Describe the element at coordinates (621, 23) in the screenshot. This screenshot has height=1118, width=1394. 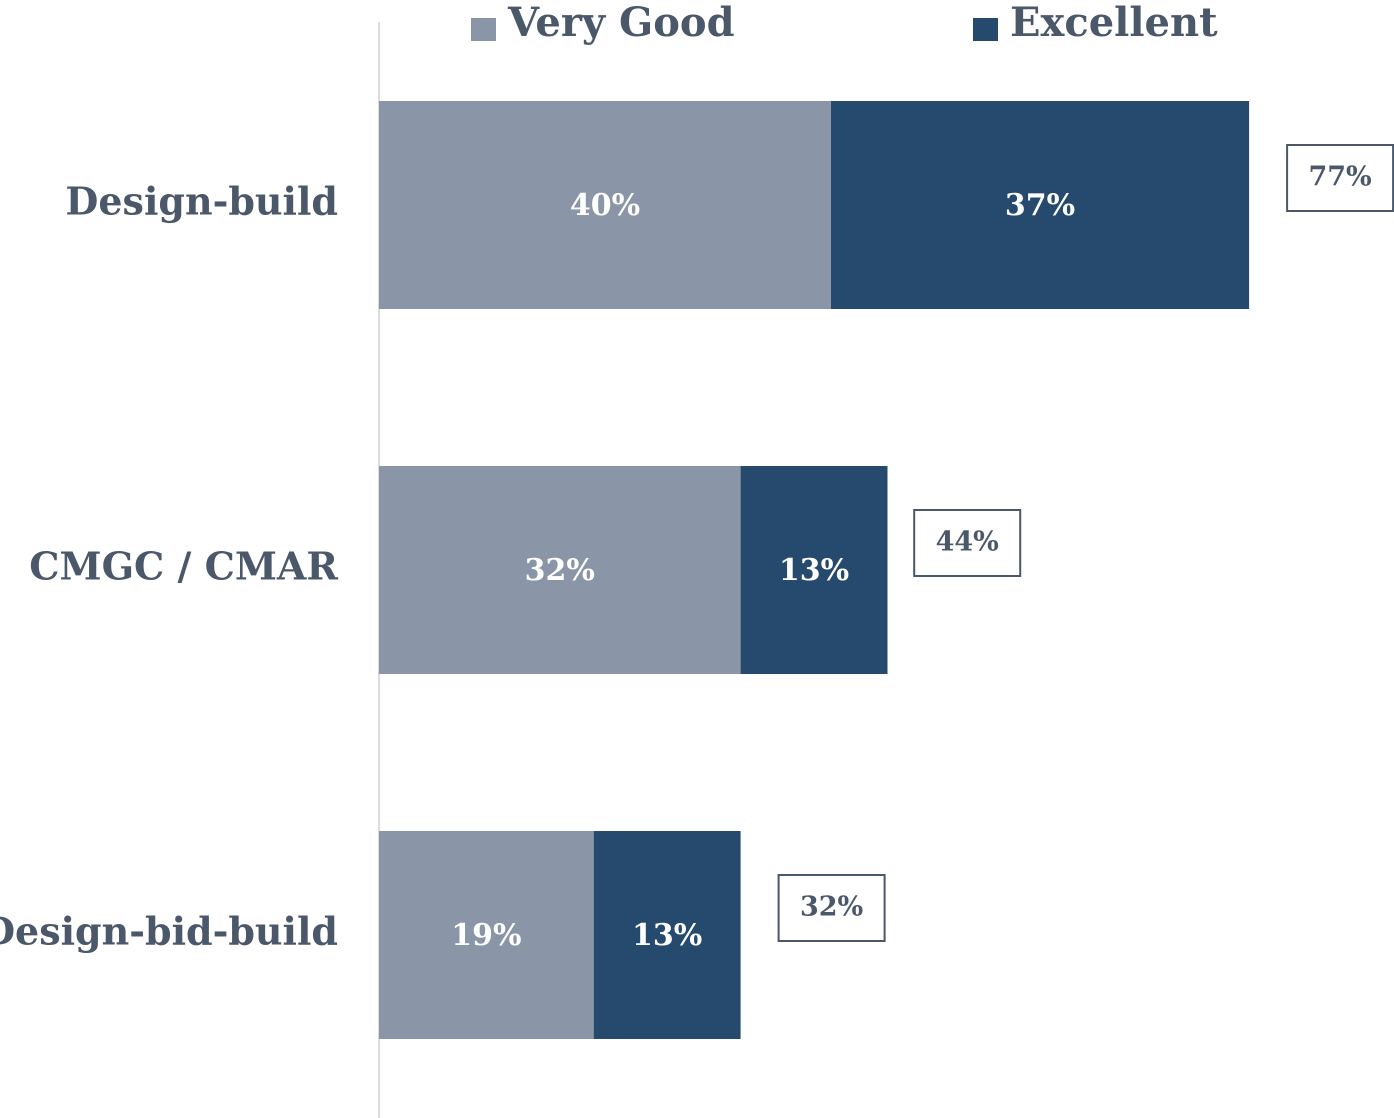
I see `legend-label: Very Good` at that location.